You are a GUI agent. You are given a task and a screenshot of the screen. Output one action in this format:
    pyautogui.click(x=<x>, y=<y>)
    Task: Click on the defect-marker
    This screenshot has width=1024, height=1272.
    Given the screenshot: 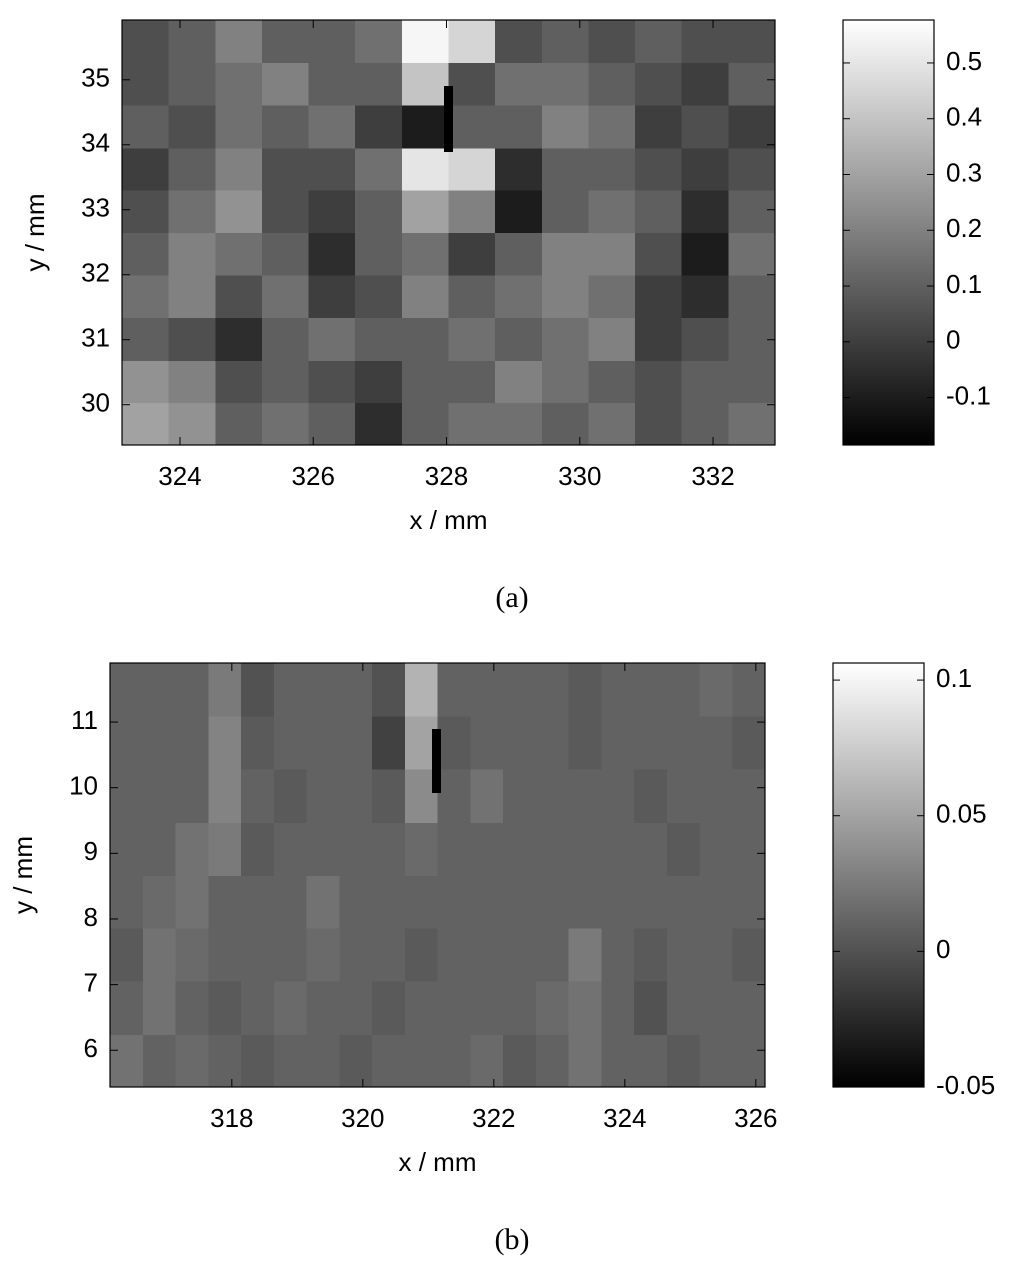 What is the action you would take?
    pyautogui.click(x=448, y=119)
    